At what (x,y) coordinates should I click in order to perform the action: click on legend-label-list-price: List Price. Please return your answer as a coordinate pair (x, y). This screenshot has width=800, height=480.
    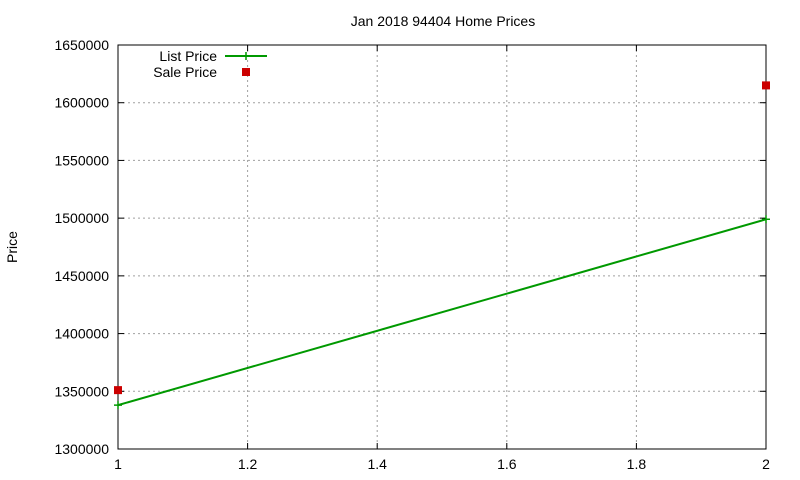
    Looking at the image, I should click on (188, 56).